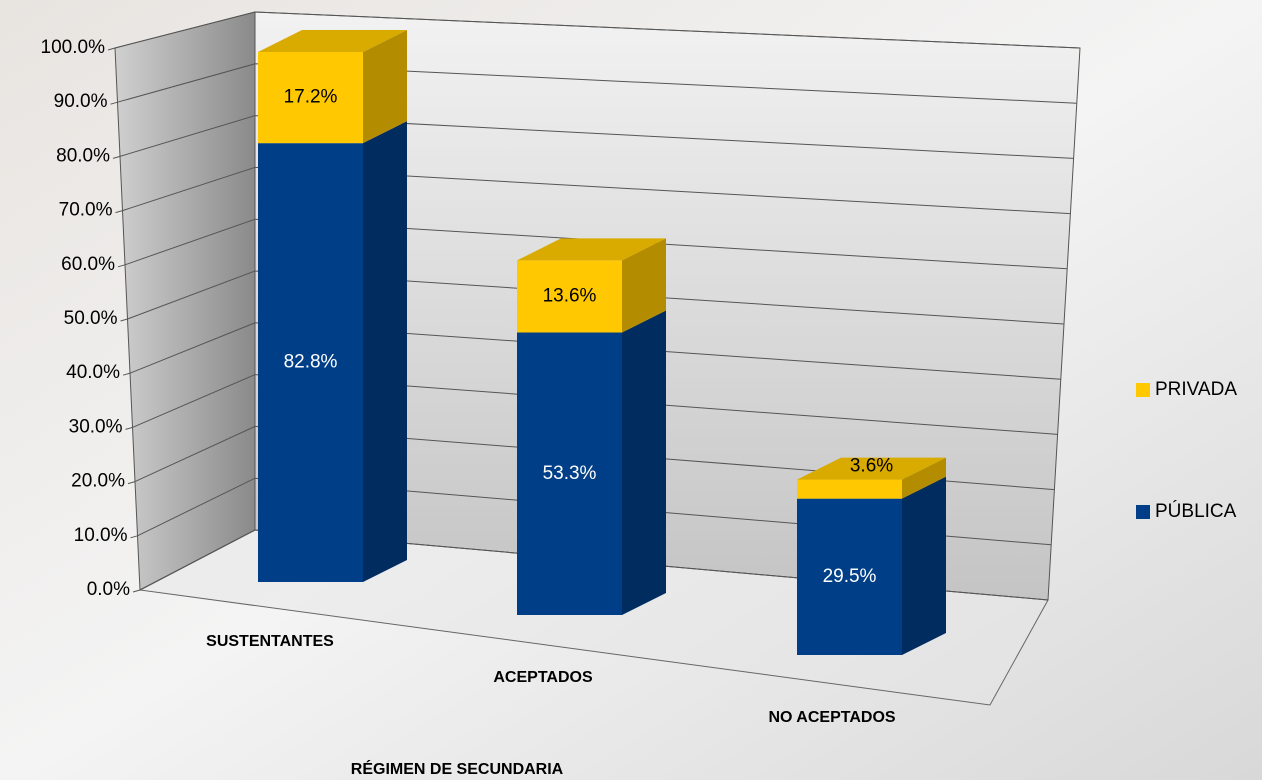 The height and width of the screenshot is (780, 1262). I want to click on x-tick-label: NO ACEPTADOS, so click(831, 717).